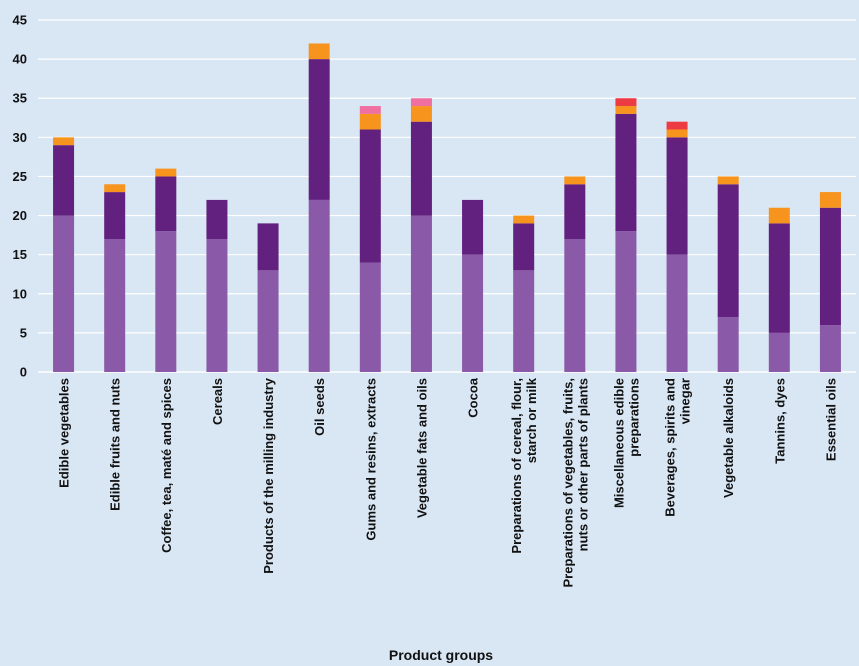  I want to click on x-tick-label: Edible fruits and nuts, so click(115, 444).